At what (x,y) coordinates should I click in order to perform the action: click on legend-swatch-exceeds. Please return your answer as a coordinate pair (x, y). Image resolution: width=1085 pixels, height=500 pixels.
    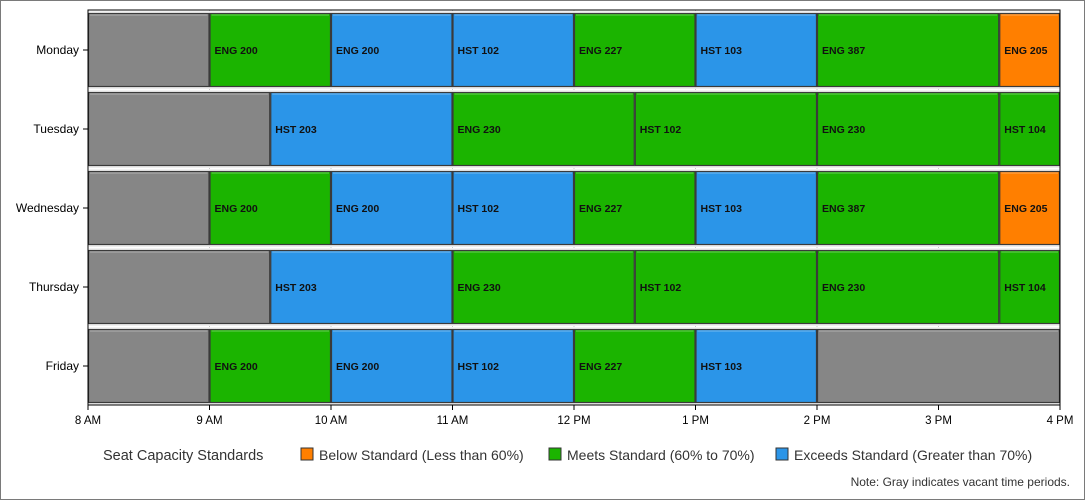
    Looking at the image, I should click on (782, 454).